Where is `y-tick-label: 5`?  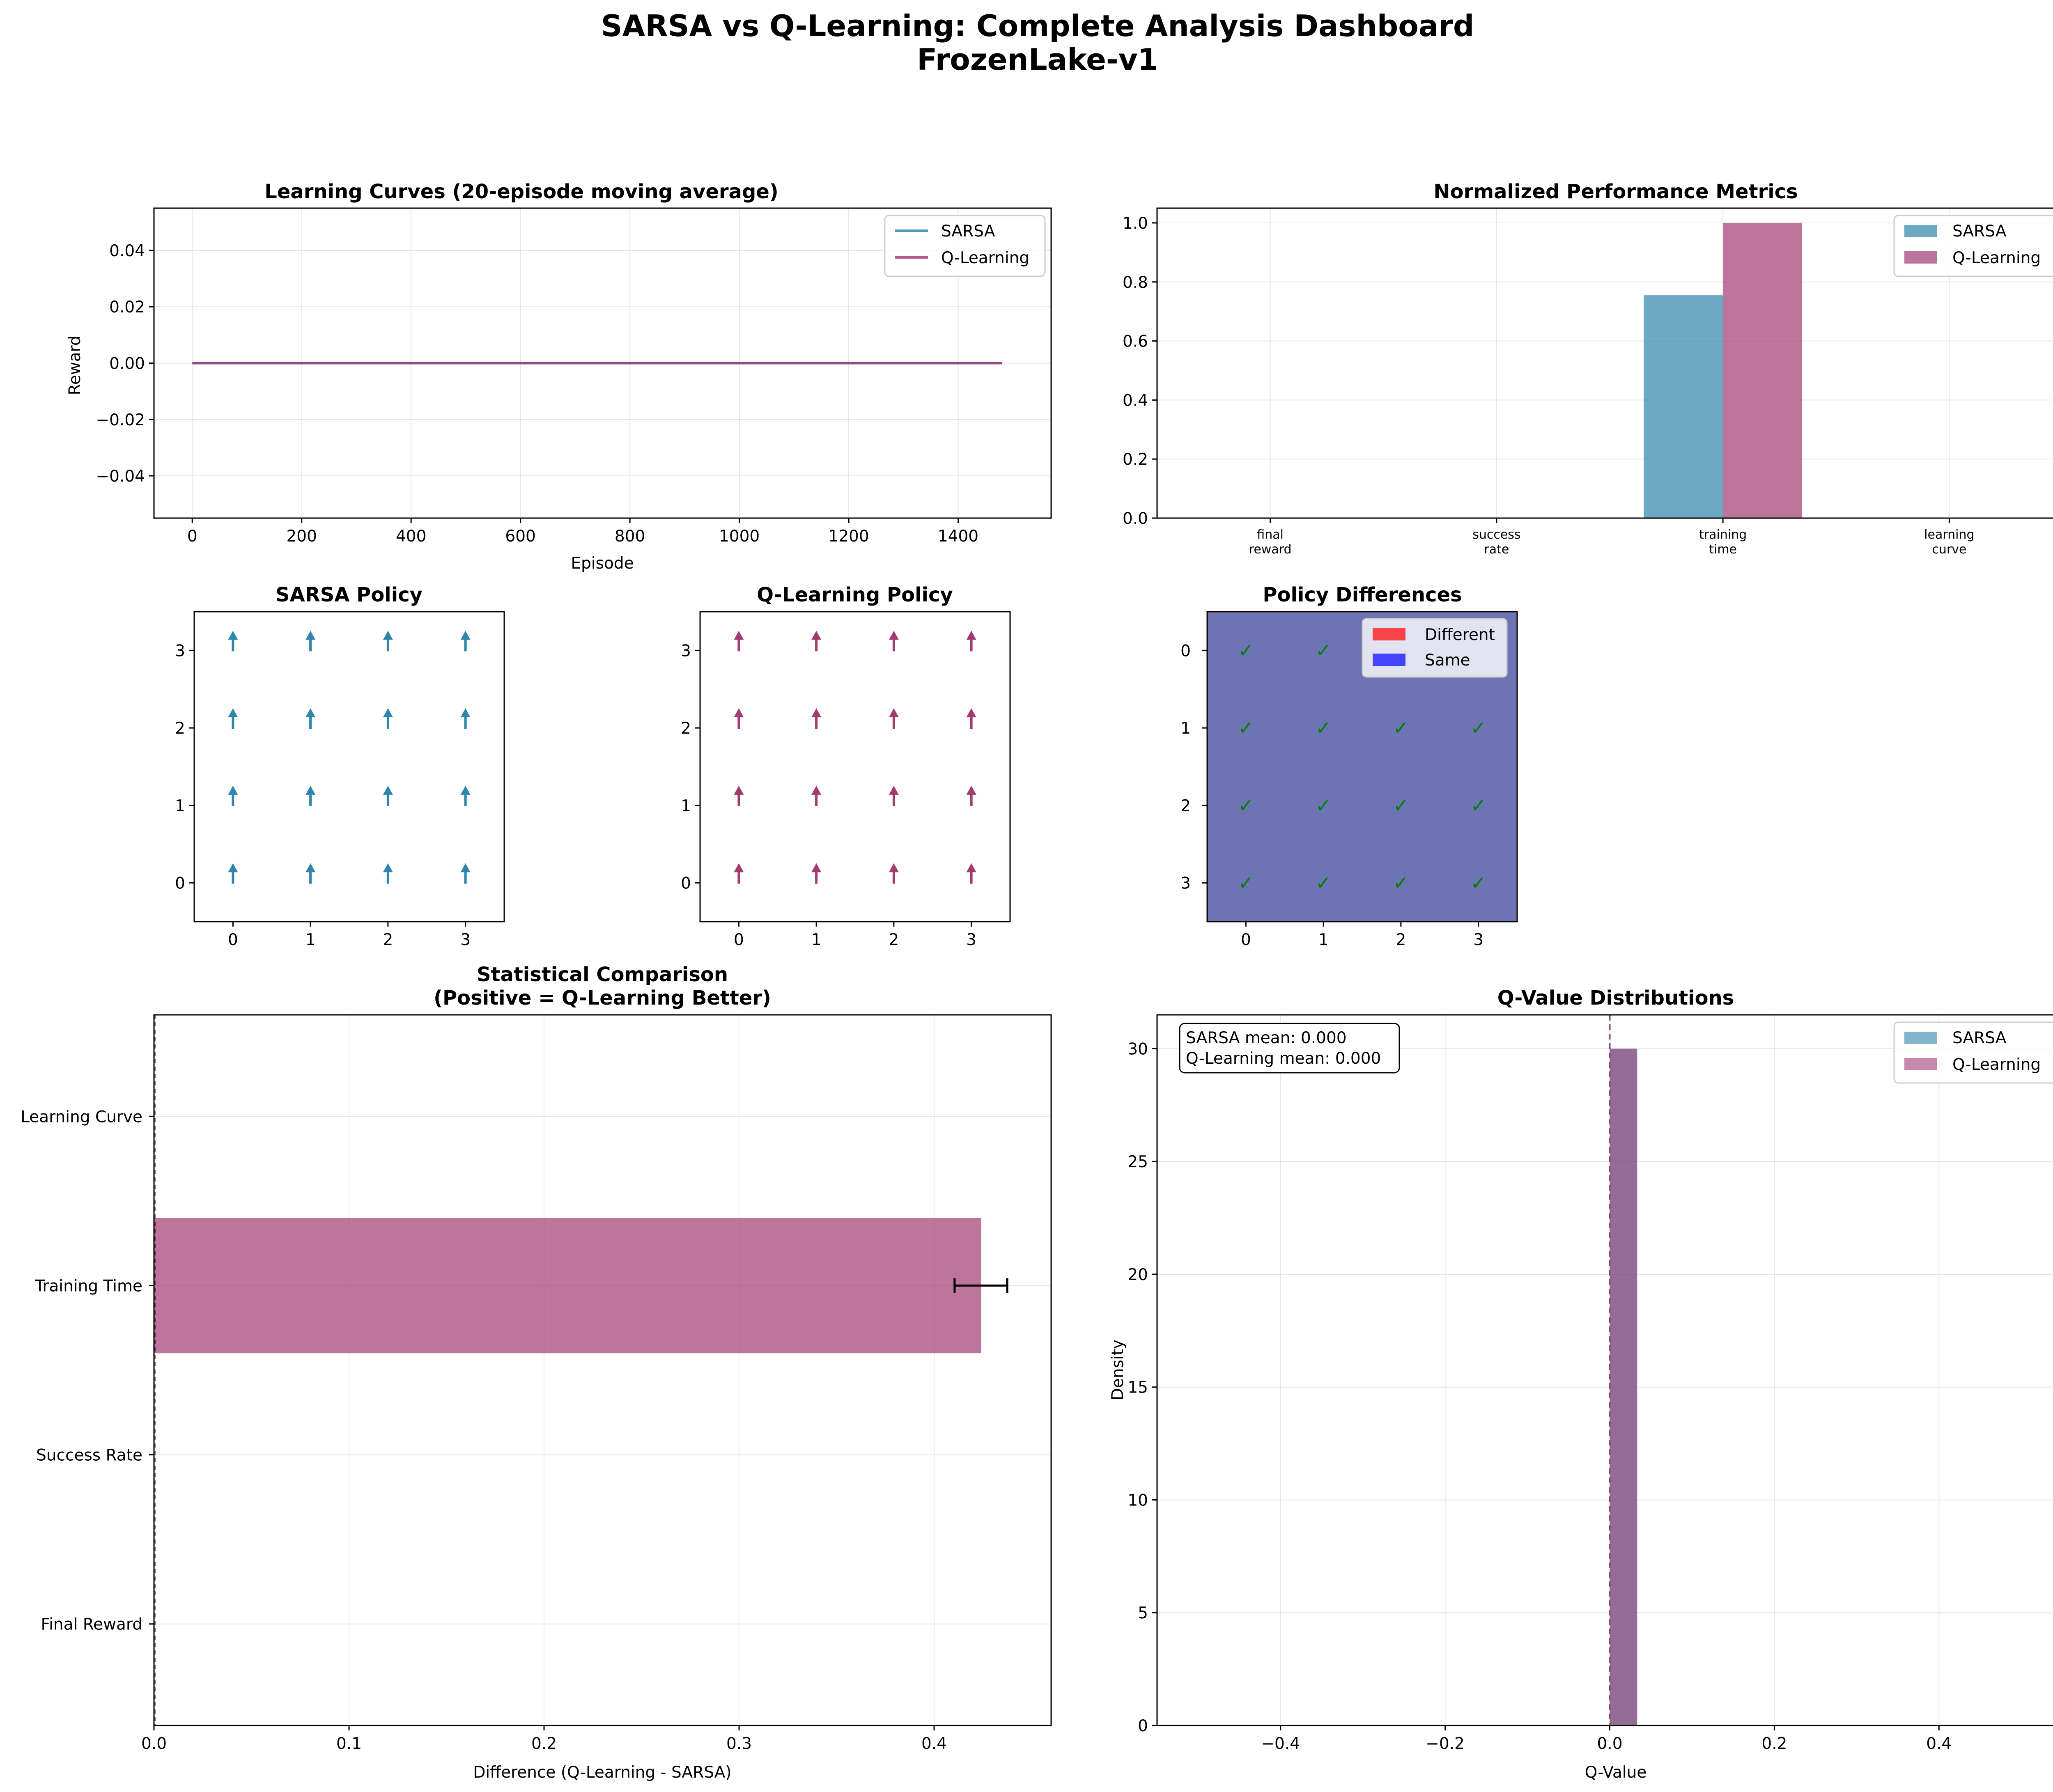 y-tick-label: 5 is located at coordinates (1143, 1613).